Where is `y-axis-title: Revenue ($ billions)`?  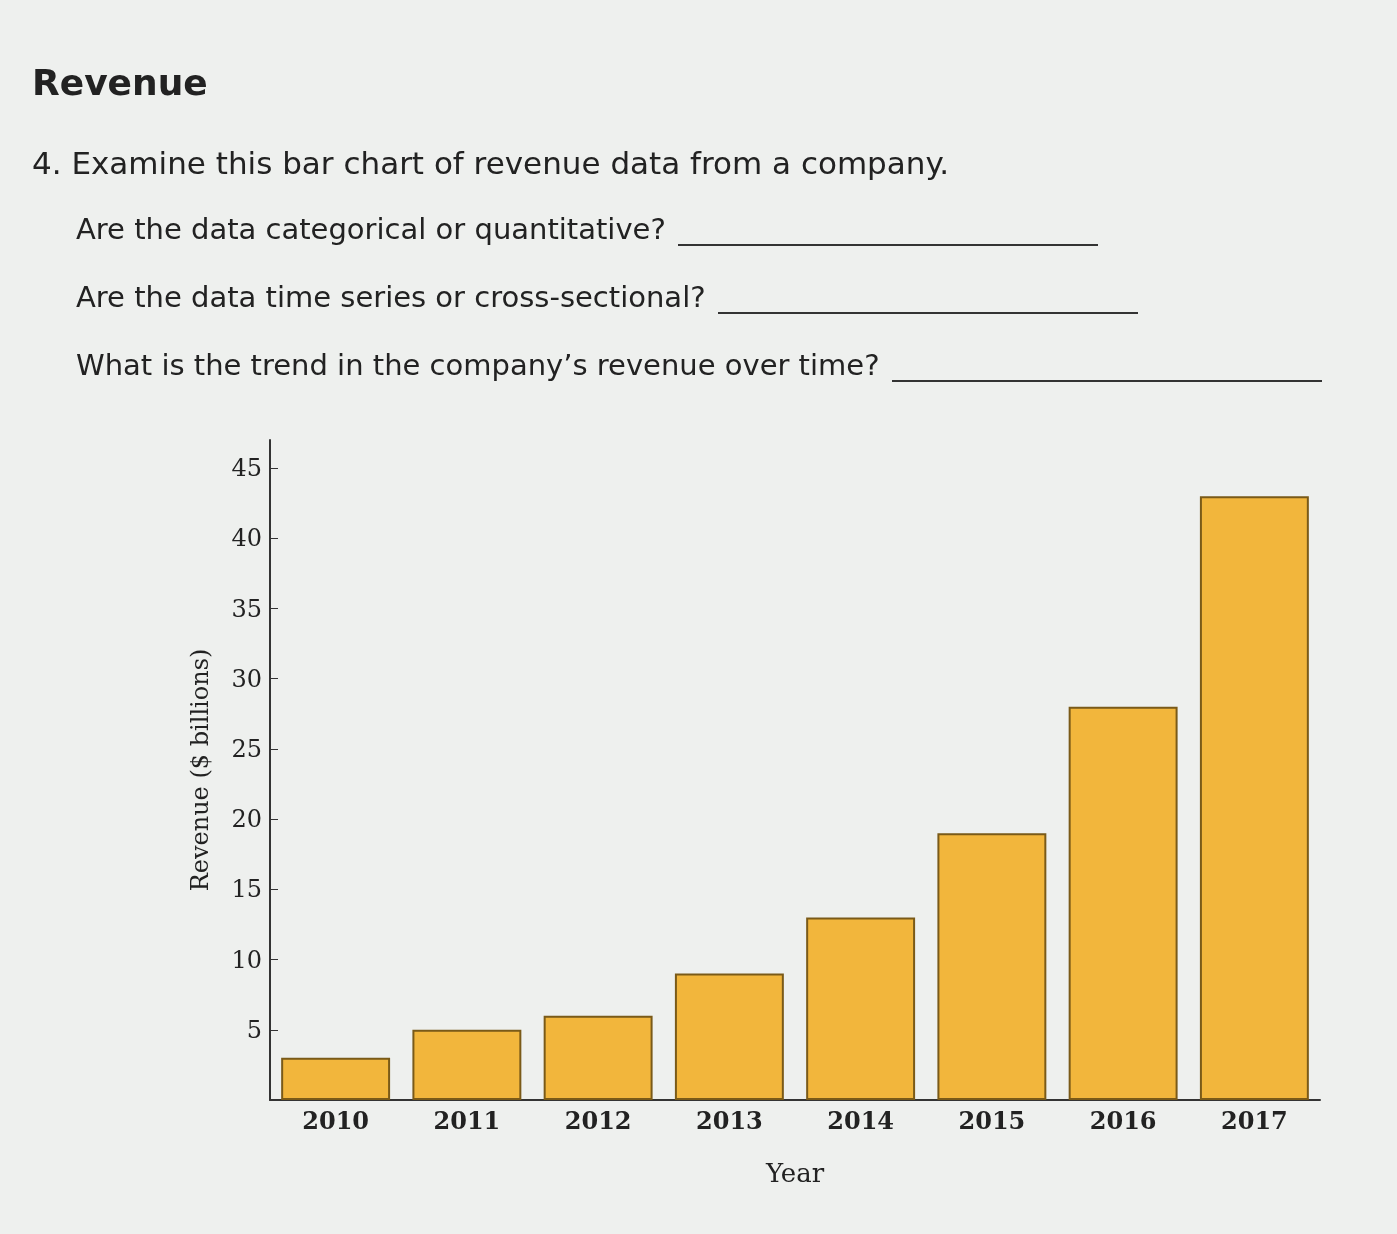
y-axis-title: Revenue ($ billions) is located at coordinates (200, 770).